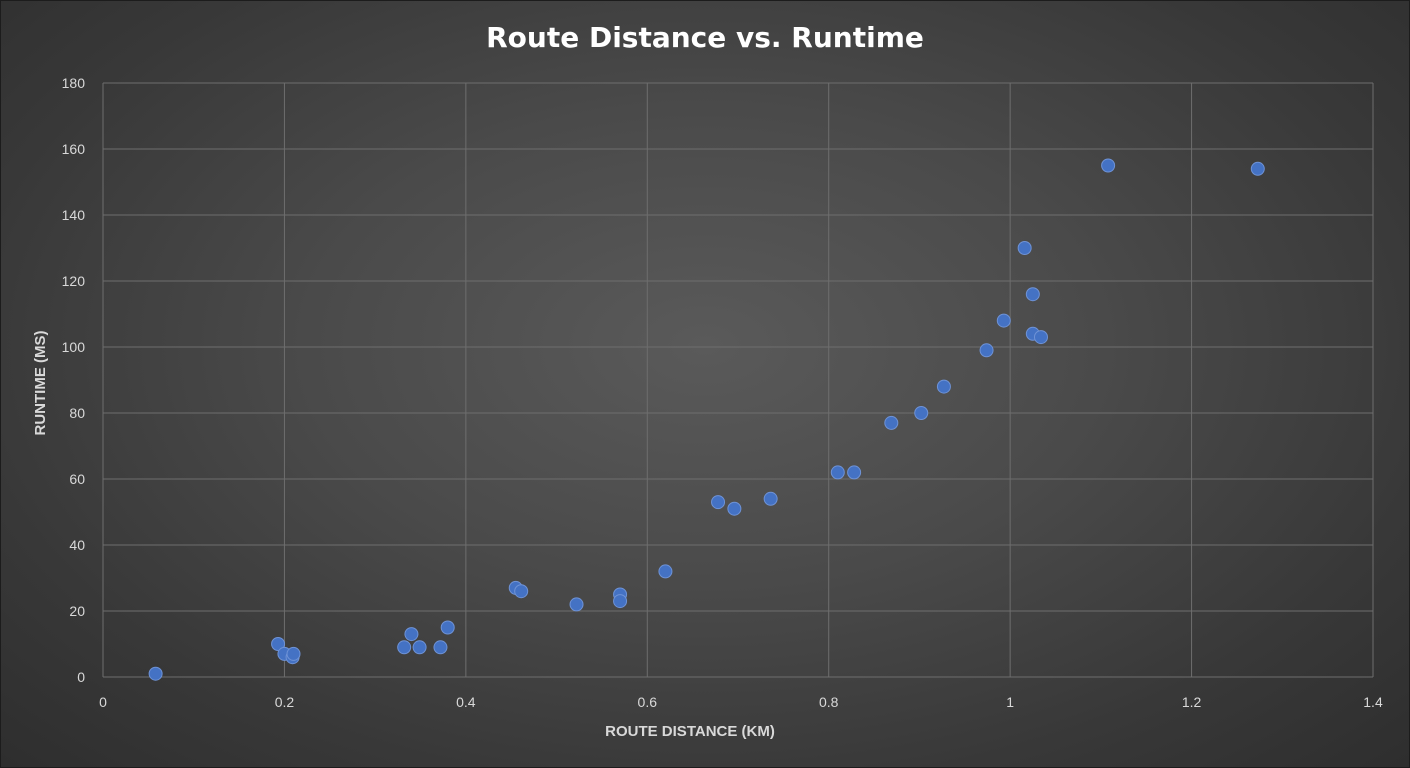  What do you see at coordinates (77, 545) in the screenshot?
I see `y-tick-label: 40` at bounding box center [77, 545].